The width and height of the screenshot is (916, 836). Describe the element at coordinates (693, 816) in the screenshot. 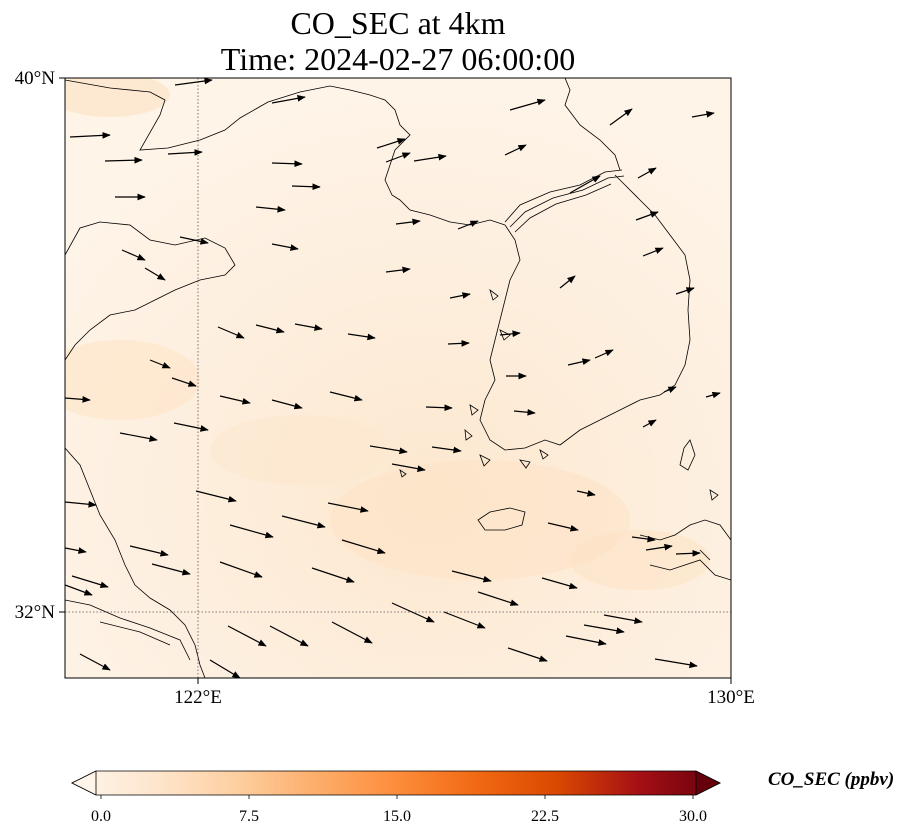

I see `colorbar-tick-4: 30.0` at that location.